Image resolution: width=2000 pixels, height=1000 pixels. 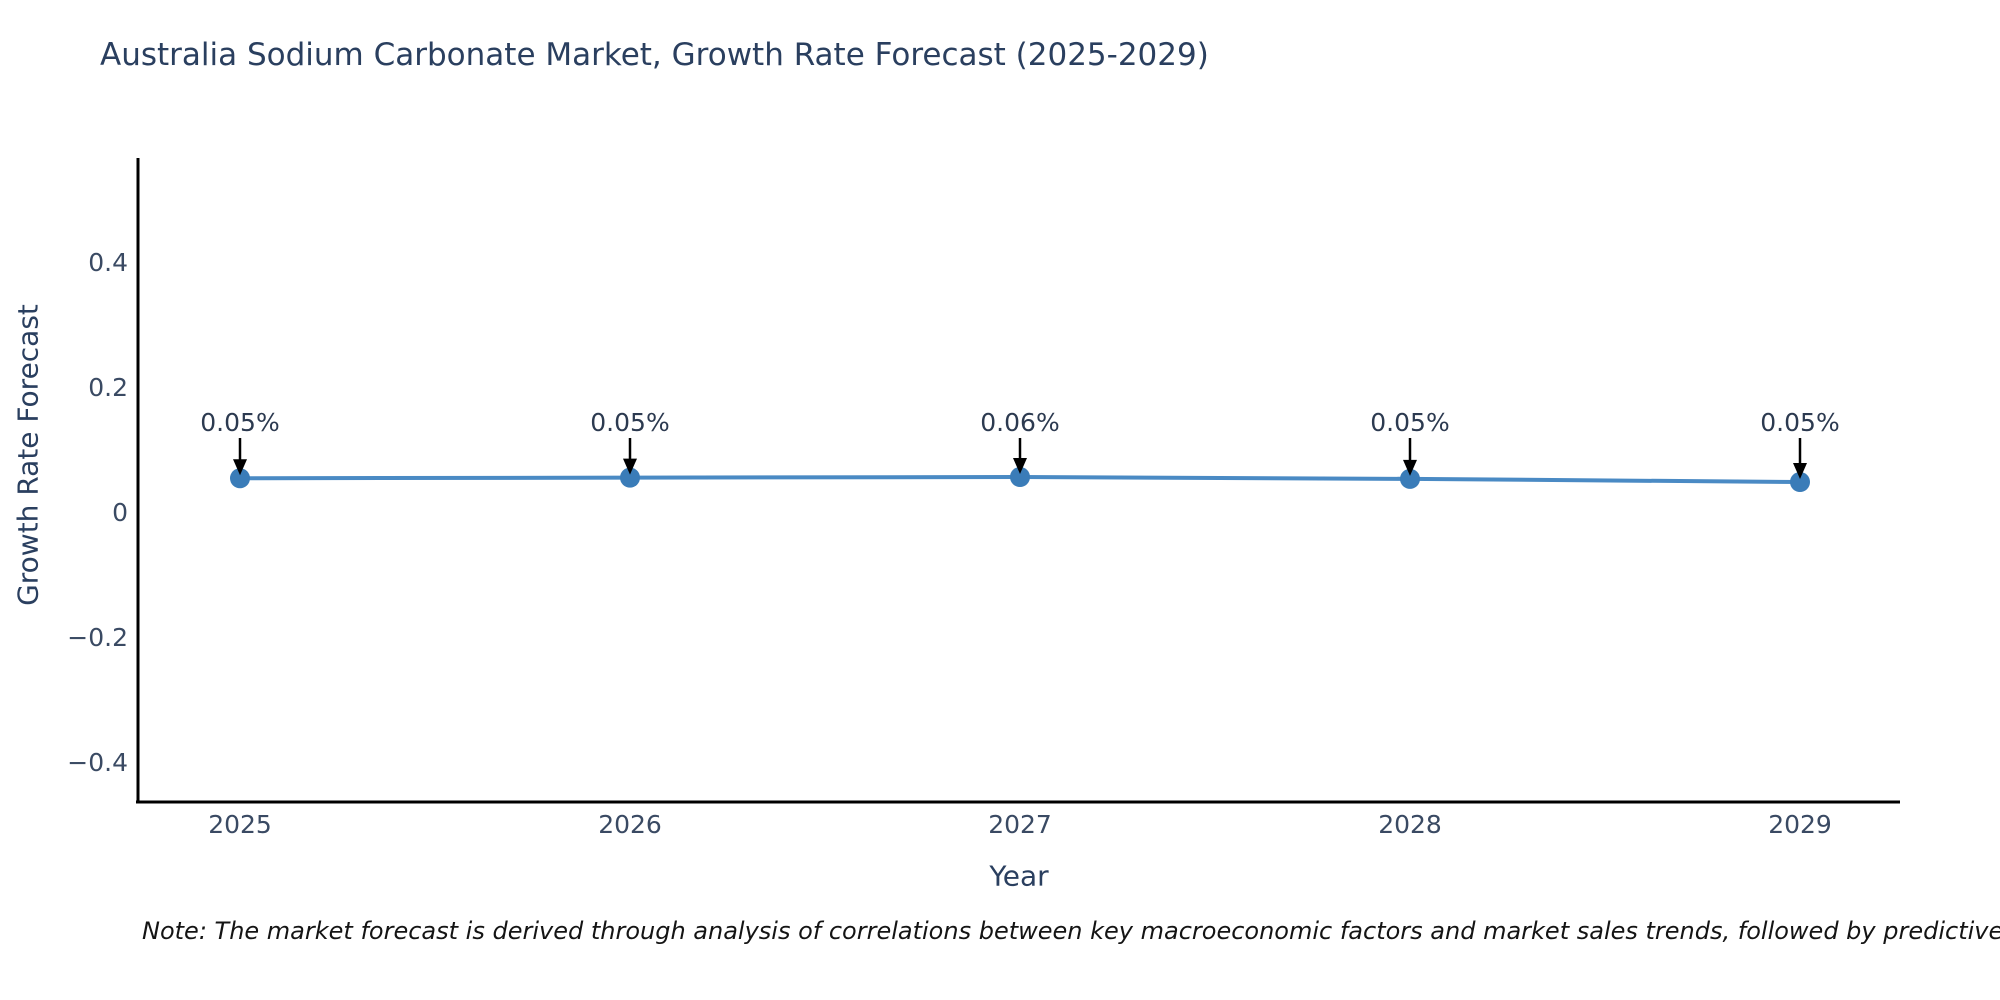 What do you see at coordinates (1800, 824) in the screenshot?
I see `x-tick-label: 2029` at bounding box center [1800, 824].